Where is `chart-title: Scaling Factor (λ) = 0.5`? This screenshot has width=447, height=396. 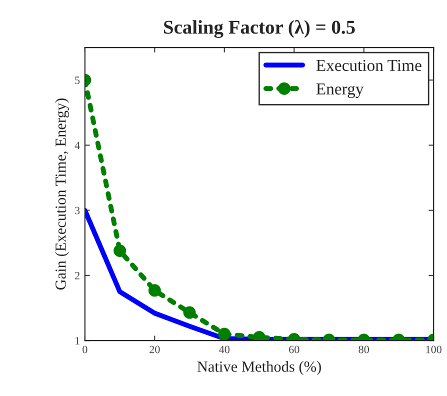 chart-title: Scaling Factor (λ) = 0.5 is located at coordinates (259, 29).